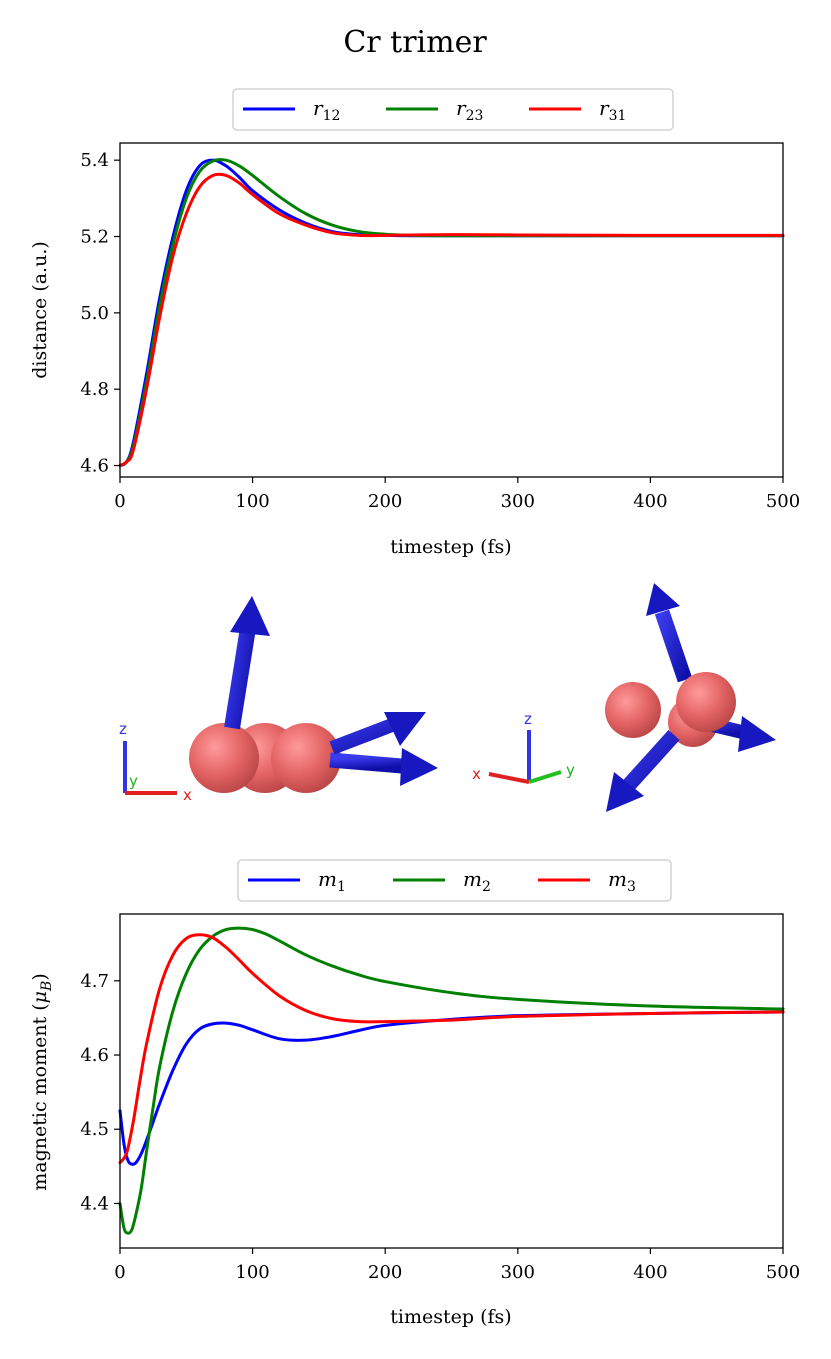 The height and width of the screenshot is (1359, 831). I want to click on y-tick-label: 4.7, so click(94, 981).